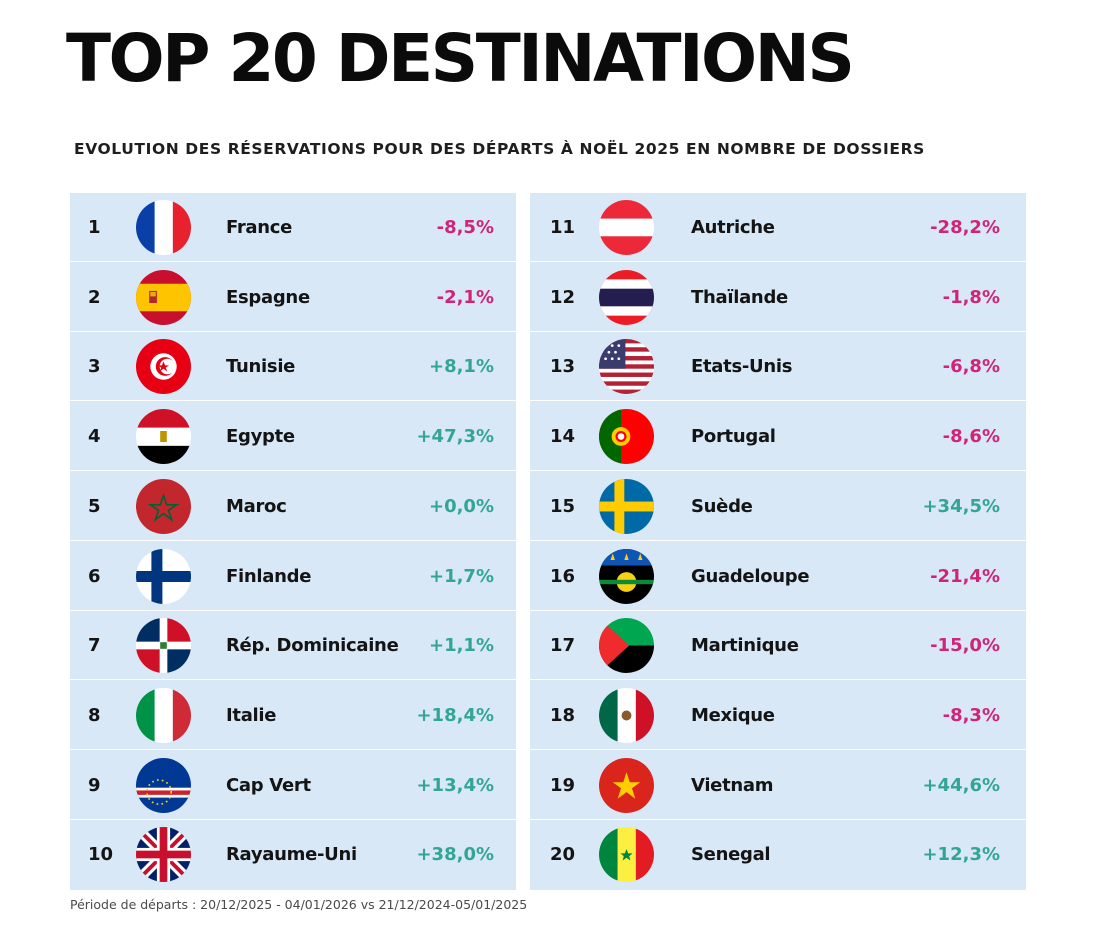 This screenshot has width=1118, height=949. What do you see at coordinates (94, 437) in the screenshot?
I see `rank-number: 4` at bounding box center [94, 437].